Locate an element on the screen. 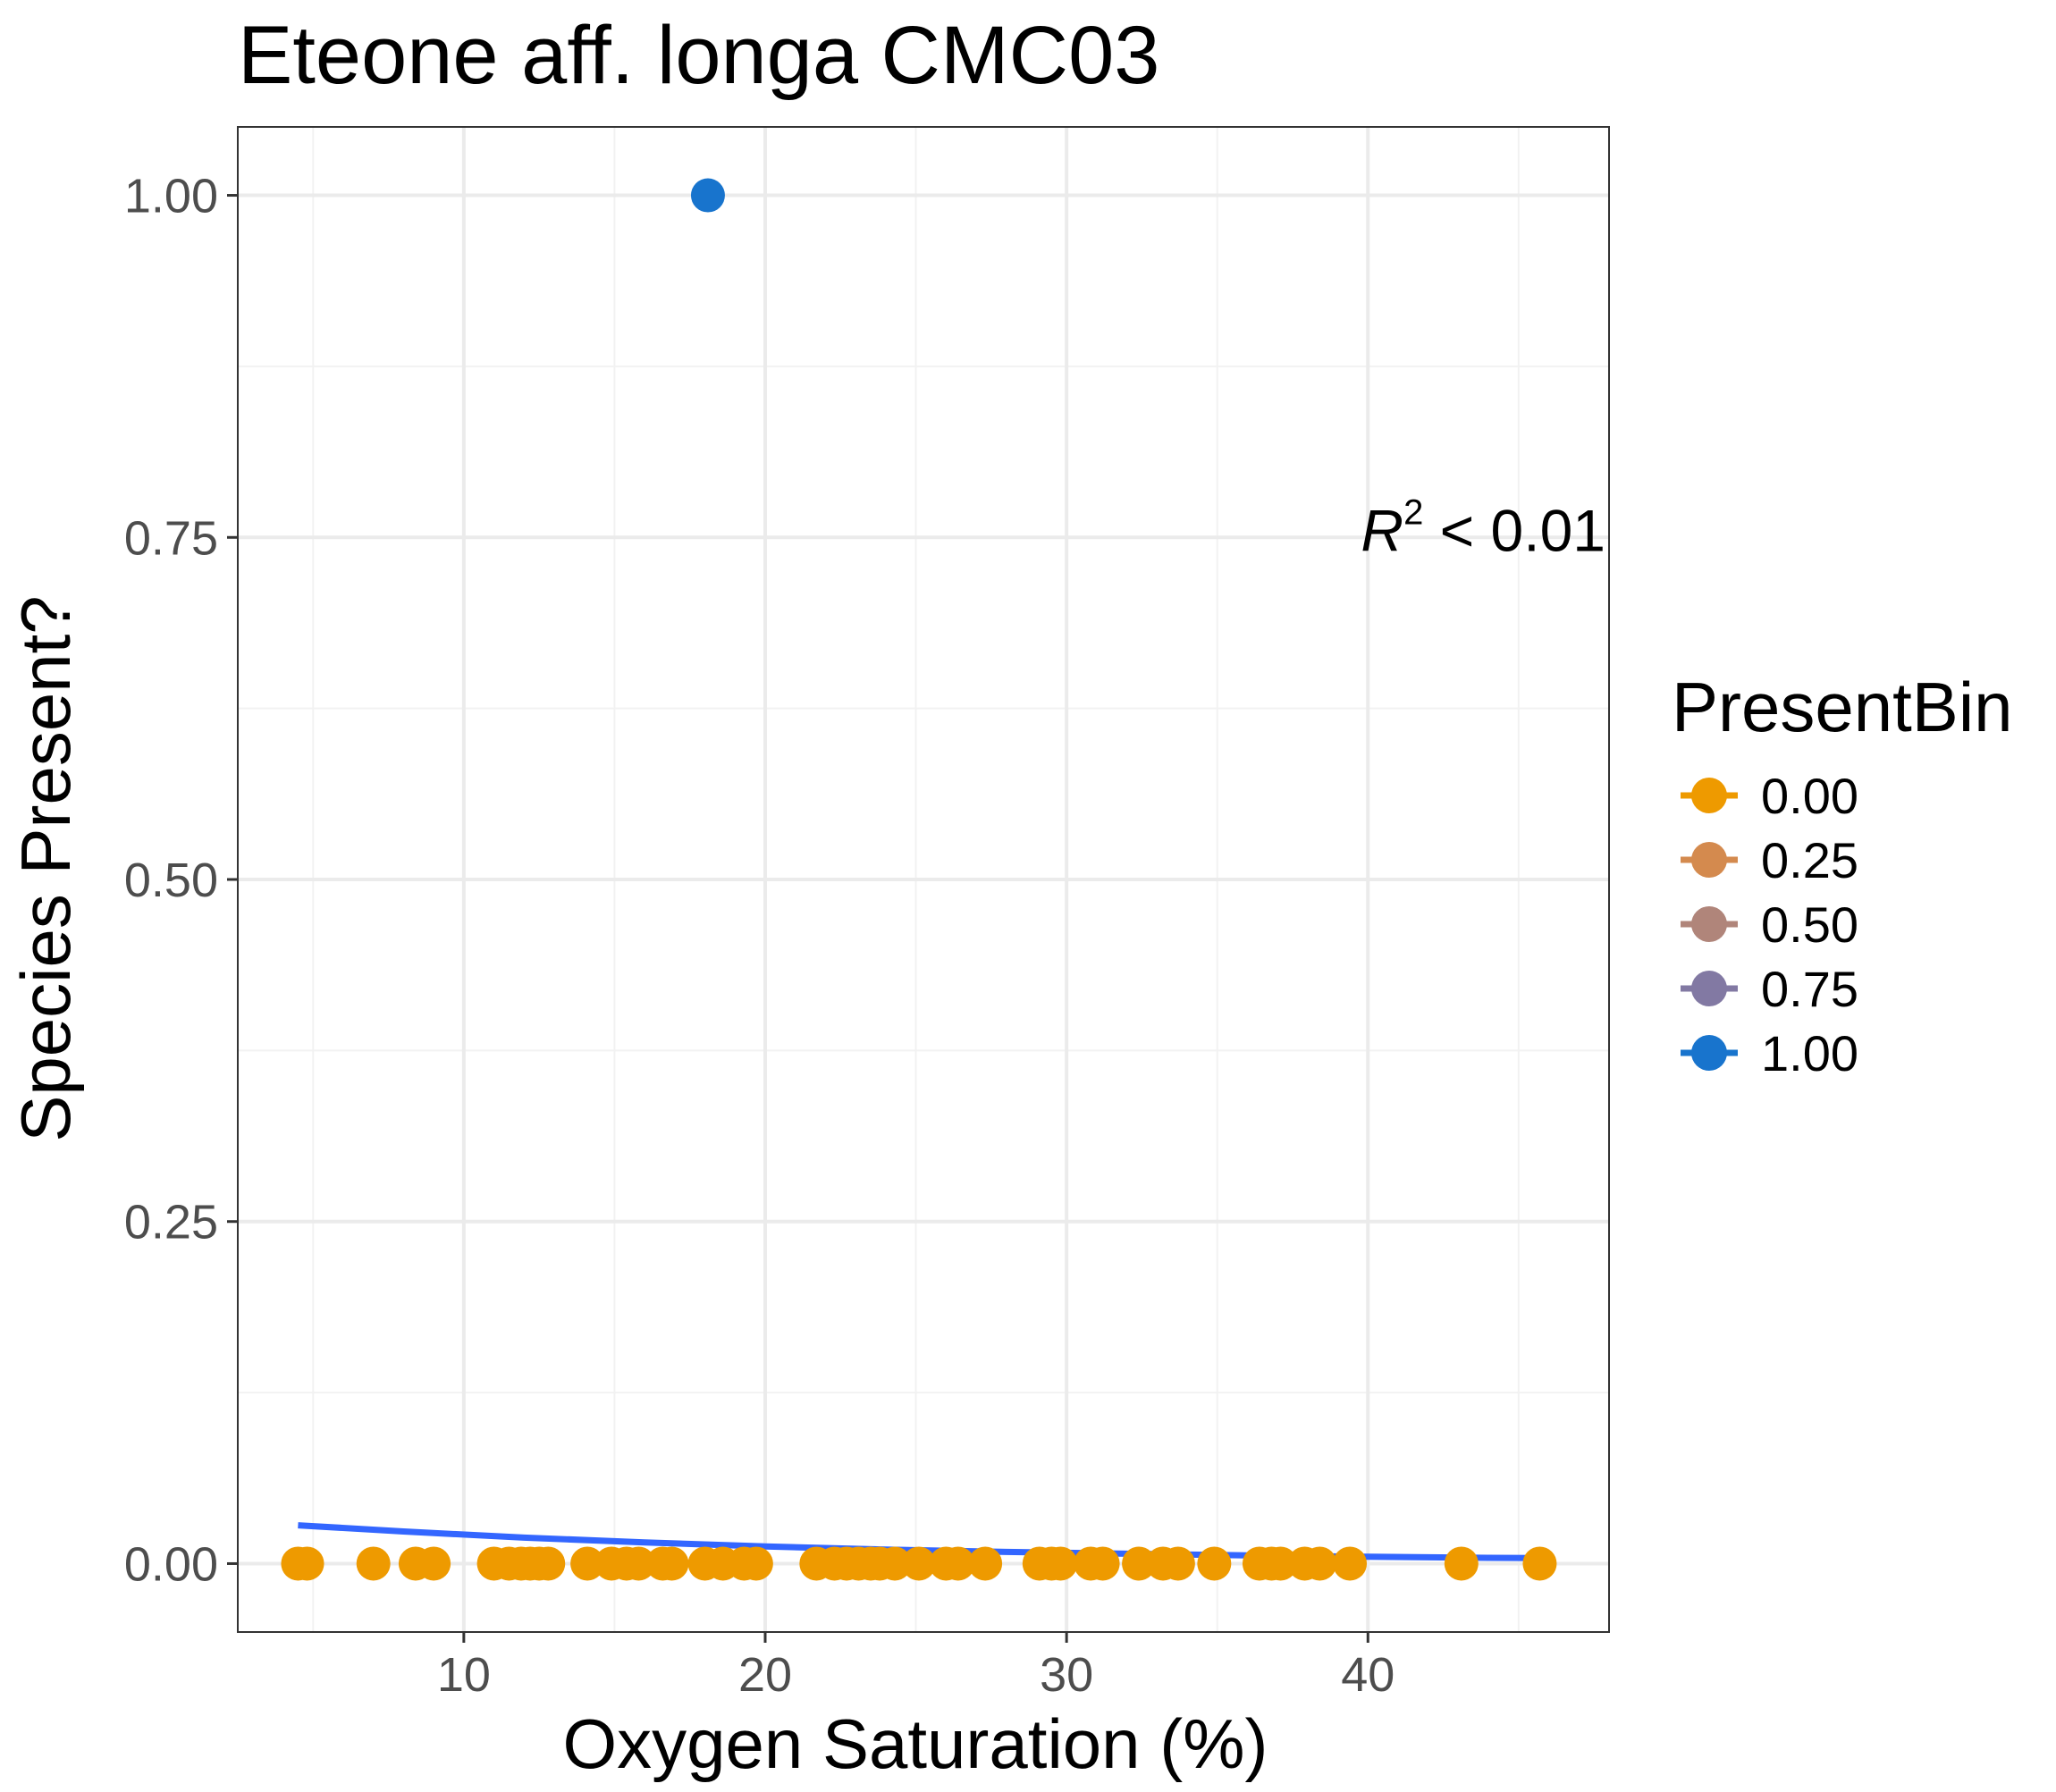  x-axis: 10 20 30 40 is located at coordinates (916, 1667).